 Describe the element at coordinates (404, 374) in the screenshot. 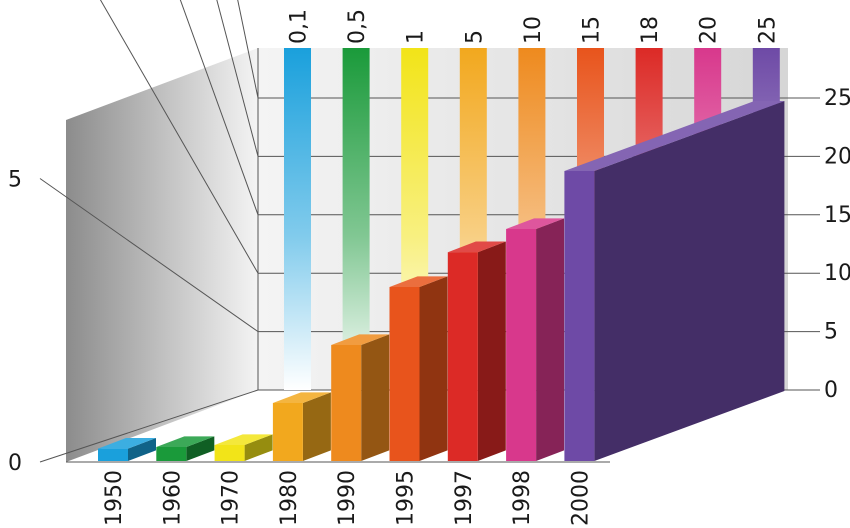

I see `bar-front-1995` at that location.